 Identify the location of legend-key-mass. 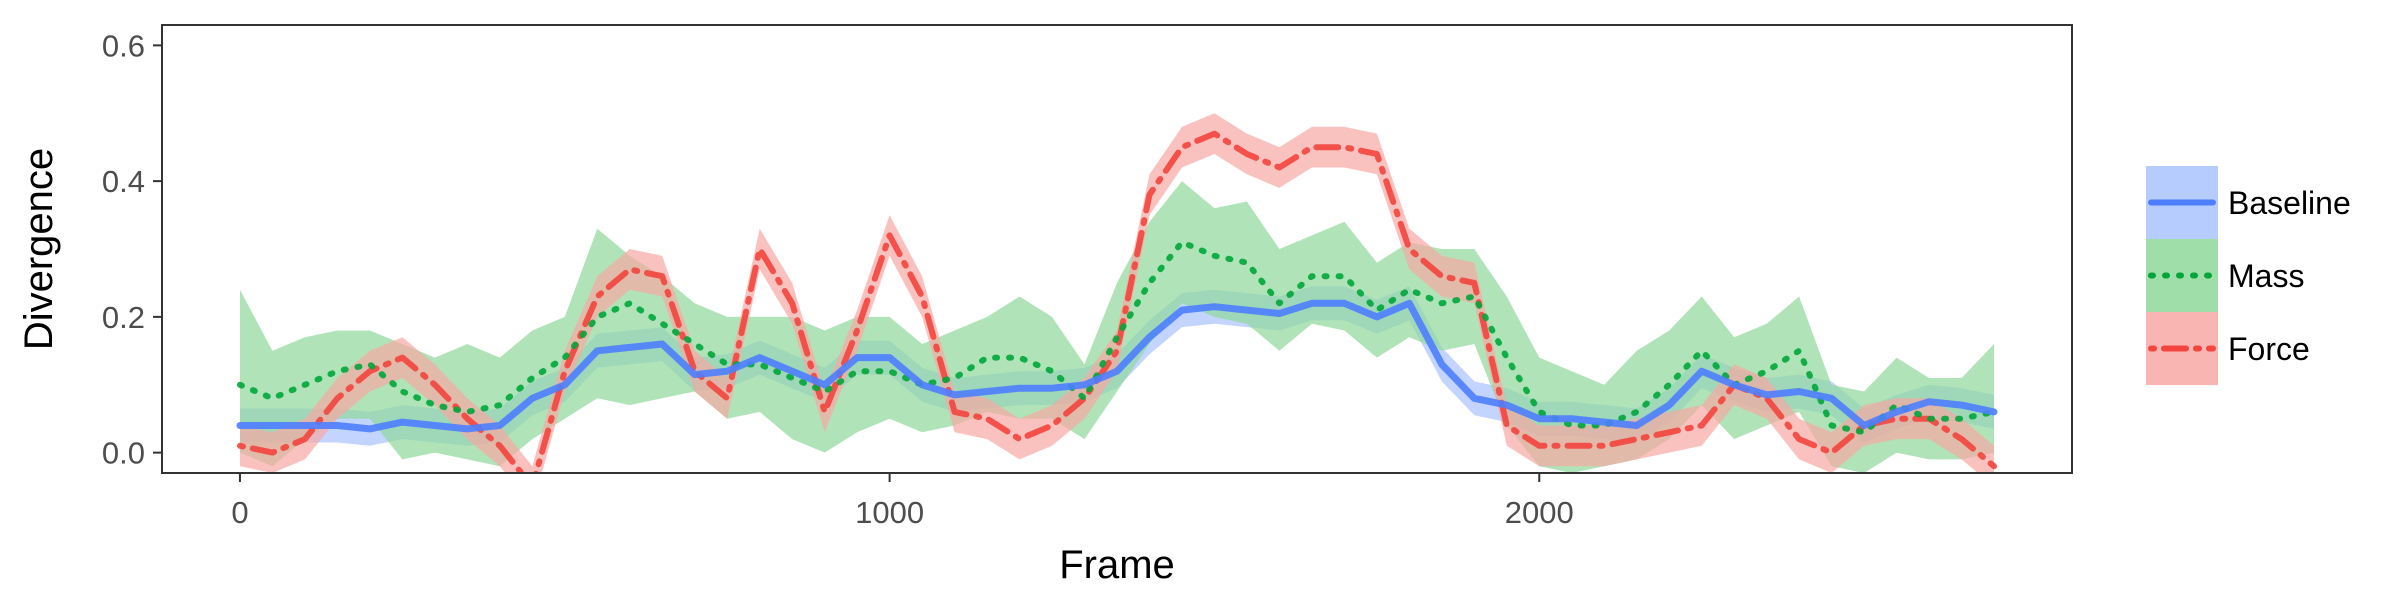
(2182, 275).